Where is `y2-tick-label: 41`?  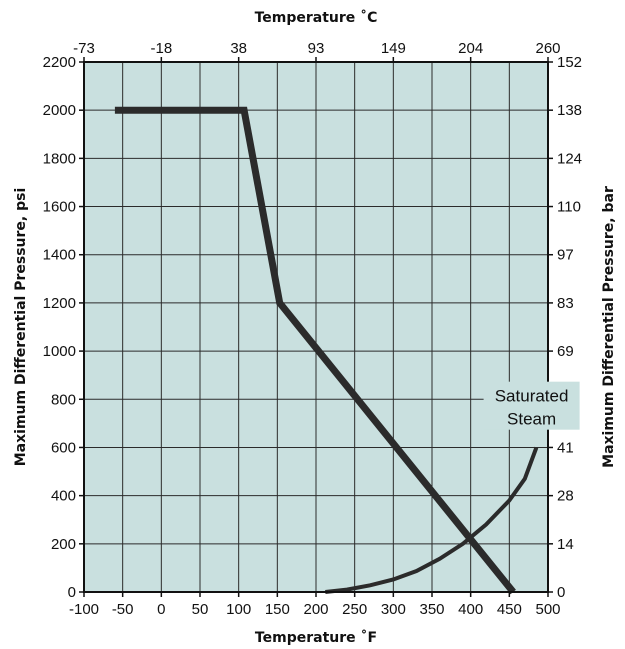 y2-tick-label: 41 is located at coordinates (565, 447).